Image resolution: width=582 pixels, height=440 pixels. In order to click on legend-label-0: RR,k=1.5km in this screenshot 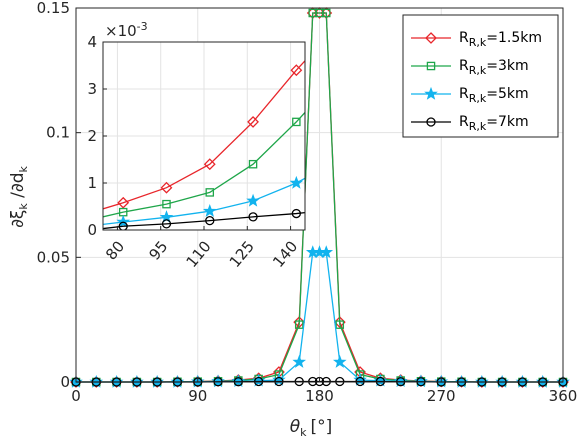, I will do `click(500, 39)`.